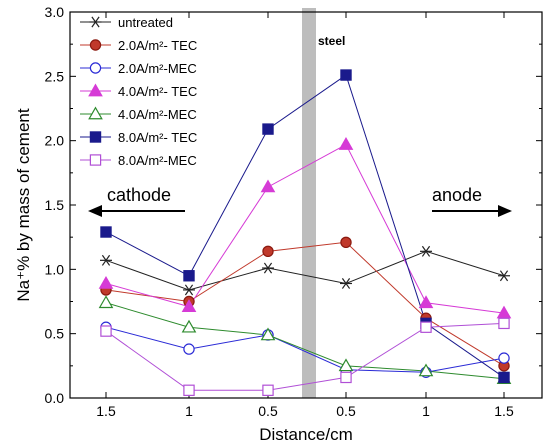 This screenshot has height=448, width=550. What do you see at coordinates (55, 269) in the screenshot?
I see `y-tick-label: 1.0` at bounding box center [55, 269].